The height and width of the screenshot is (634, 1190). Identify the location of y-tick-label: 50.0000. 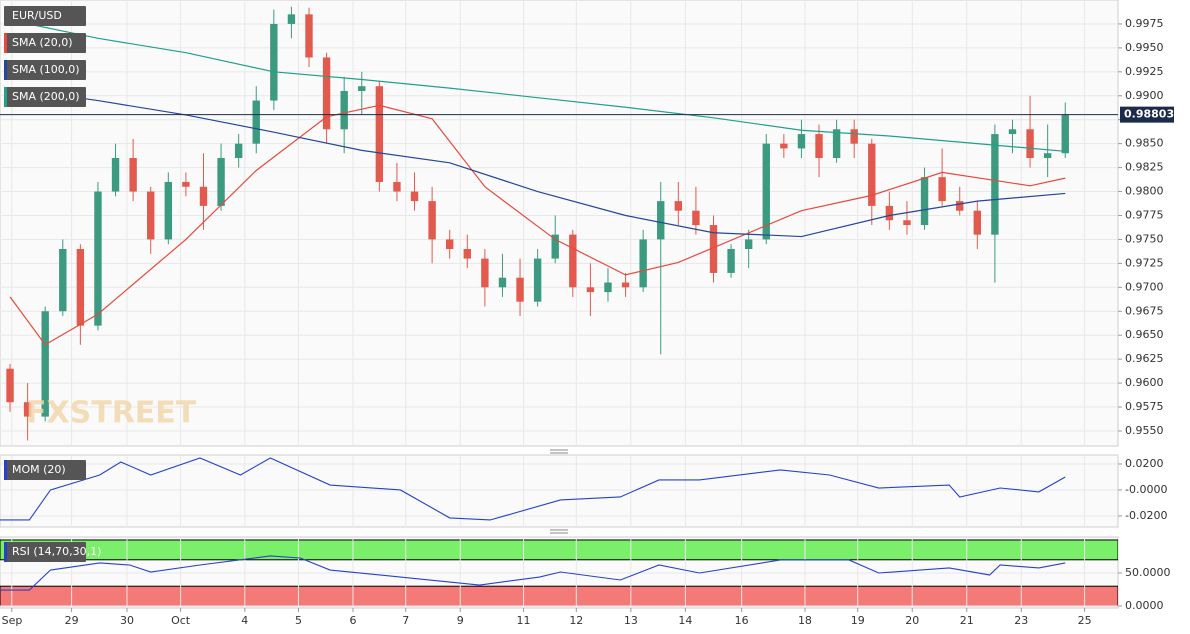
(1148, 572).